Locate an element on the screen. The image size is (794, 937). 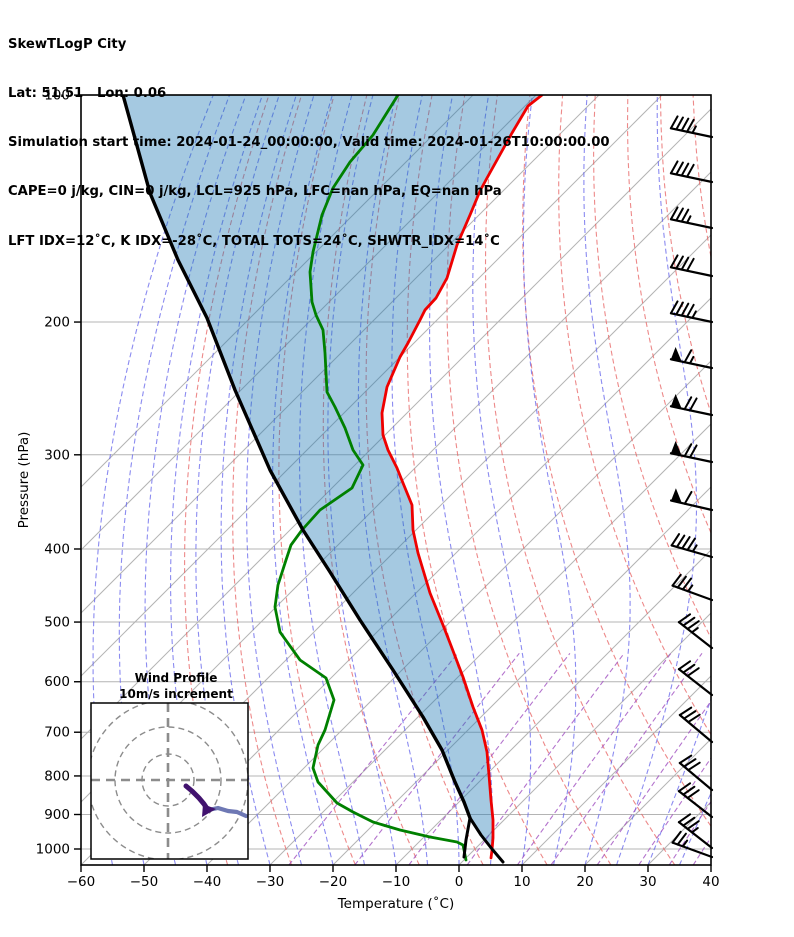
x-tick-label: −10 is located at coordinates (396, 882).